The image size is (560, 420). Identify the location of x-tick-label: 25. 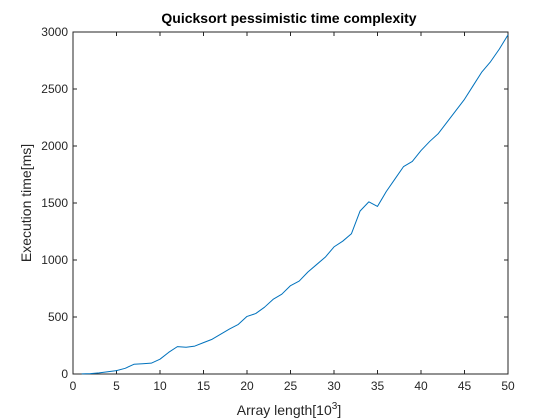
(291, 386).